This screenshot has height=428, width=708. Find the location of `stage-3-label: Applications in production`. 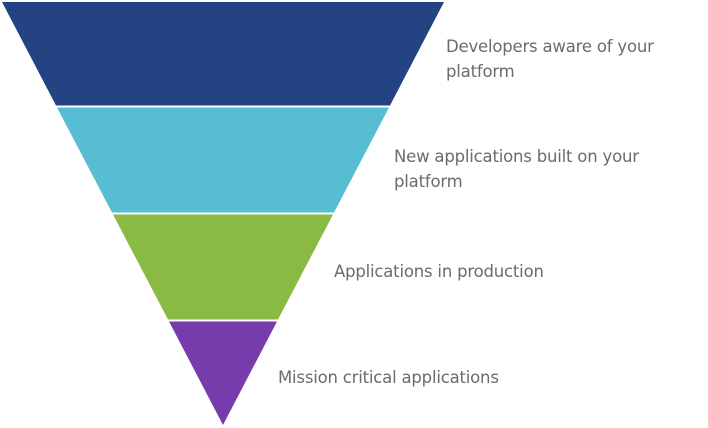

stage-3-label: Applications in production is located at coordinates (439, 271).